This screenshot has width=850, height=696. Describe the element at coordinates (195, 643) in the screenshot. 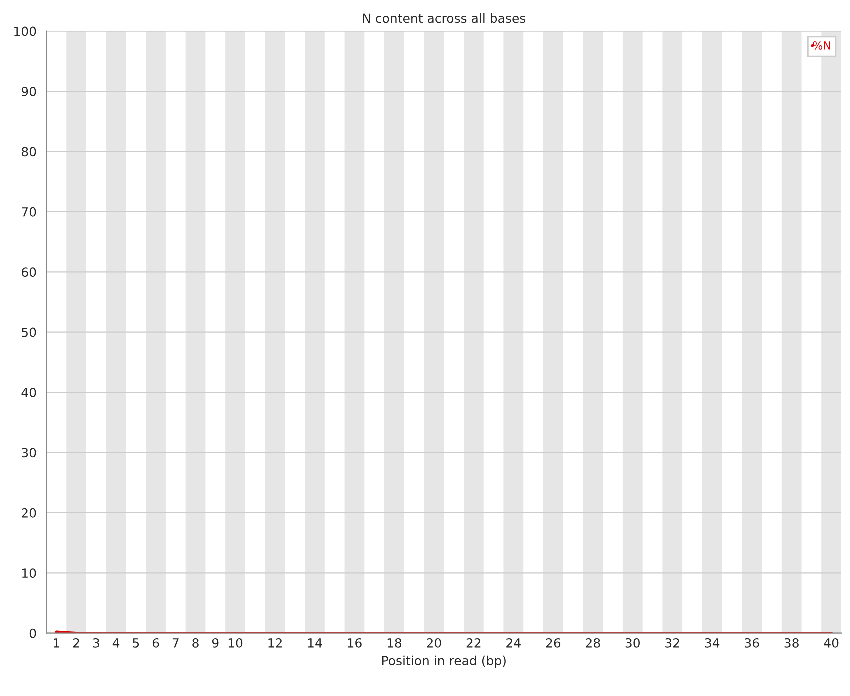

I see `x-tick-label: 8` at that location.